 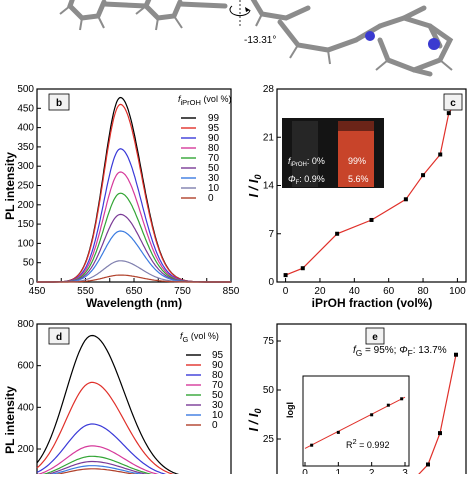 I want to click on inset-x-tick-label: 0, so click(x=305, y=471).